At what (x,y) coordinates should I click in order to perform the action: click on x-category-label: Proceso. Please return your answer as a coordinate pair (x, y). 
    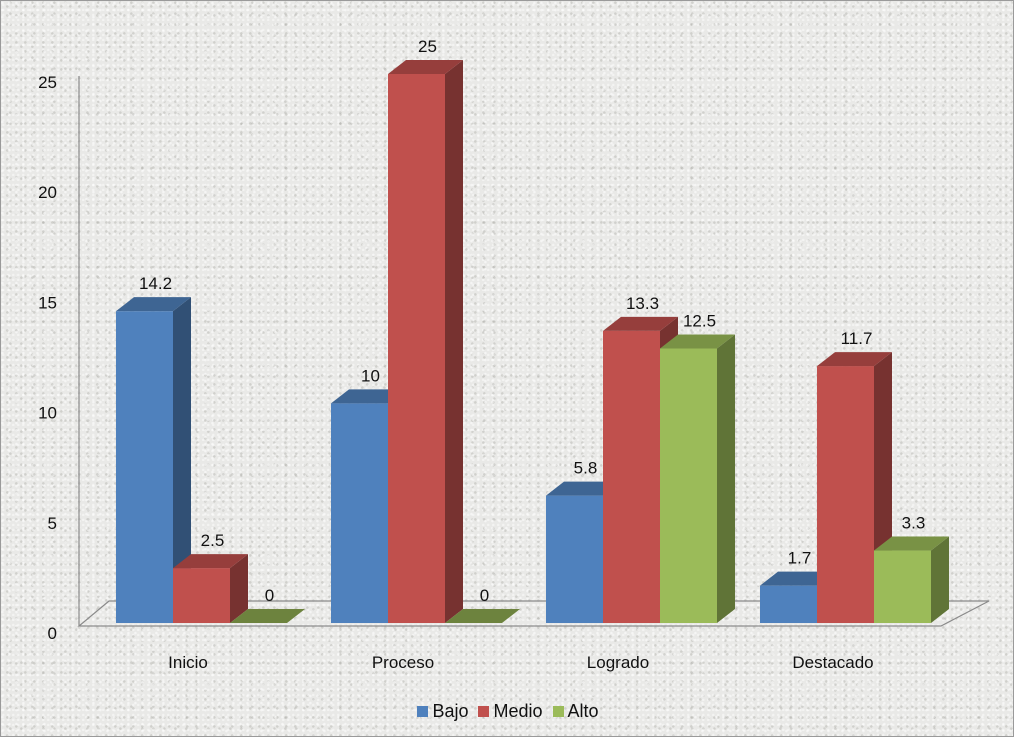
    Looking at the image, I should click on (403, 662).